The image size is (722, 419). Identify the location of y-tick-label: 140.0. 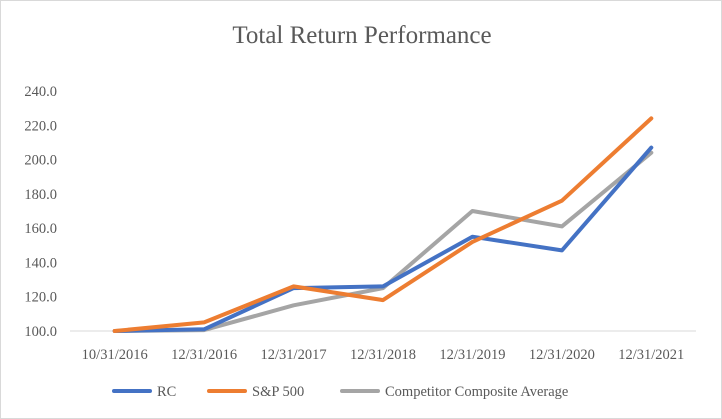
(40, 263).